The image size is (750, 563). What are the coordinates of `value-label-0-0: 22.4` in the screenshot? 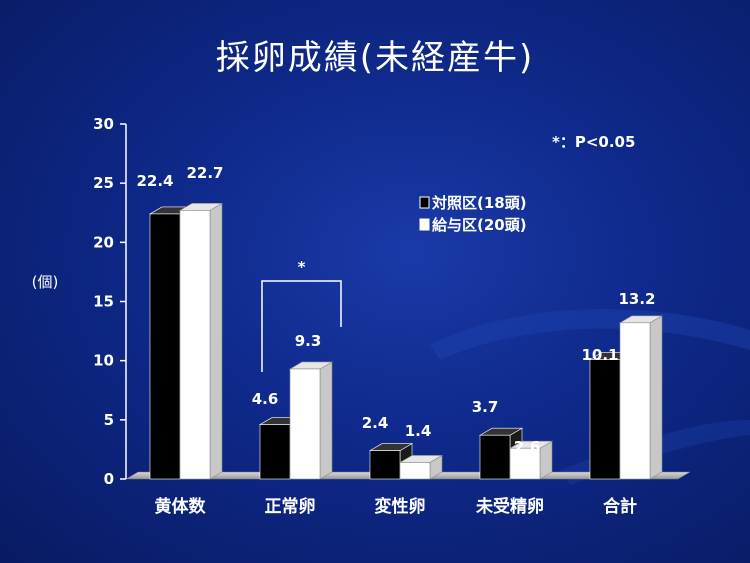 It's located at (154, 181).